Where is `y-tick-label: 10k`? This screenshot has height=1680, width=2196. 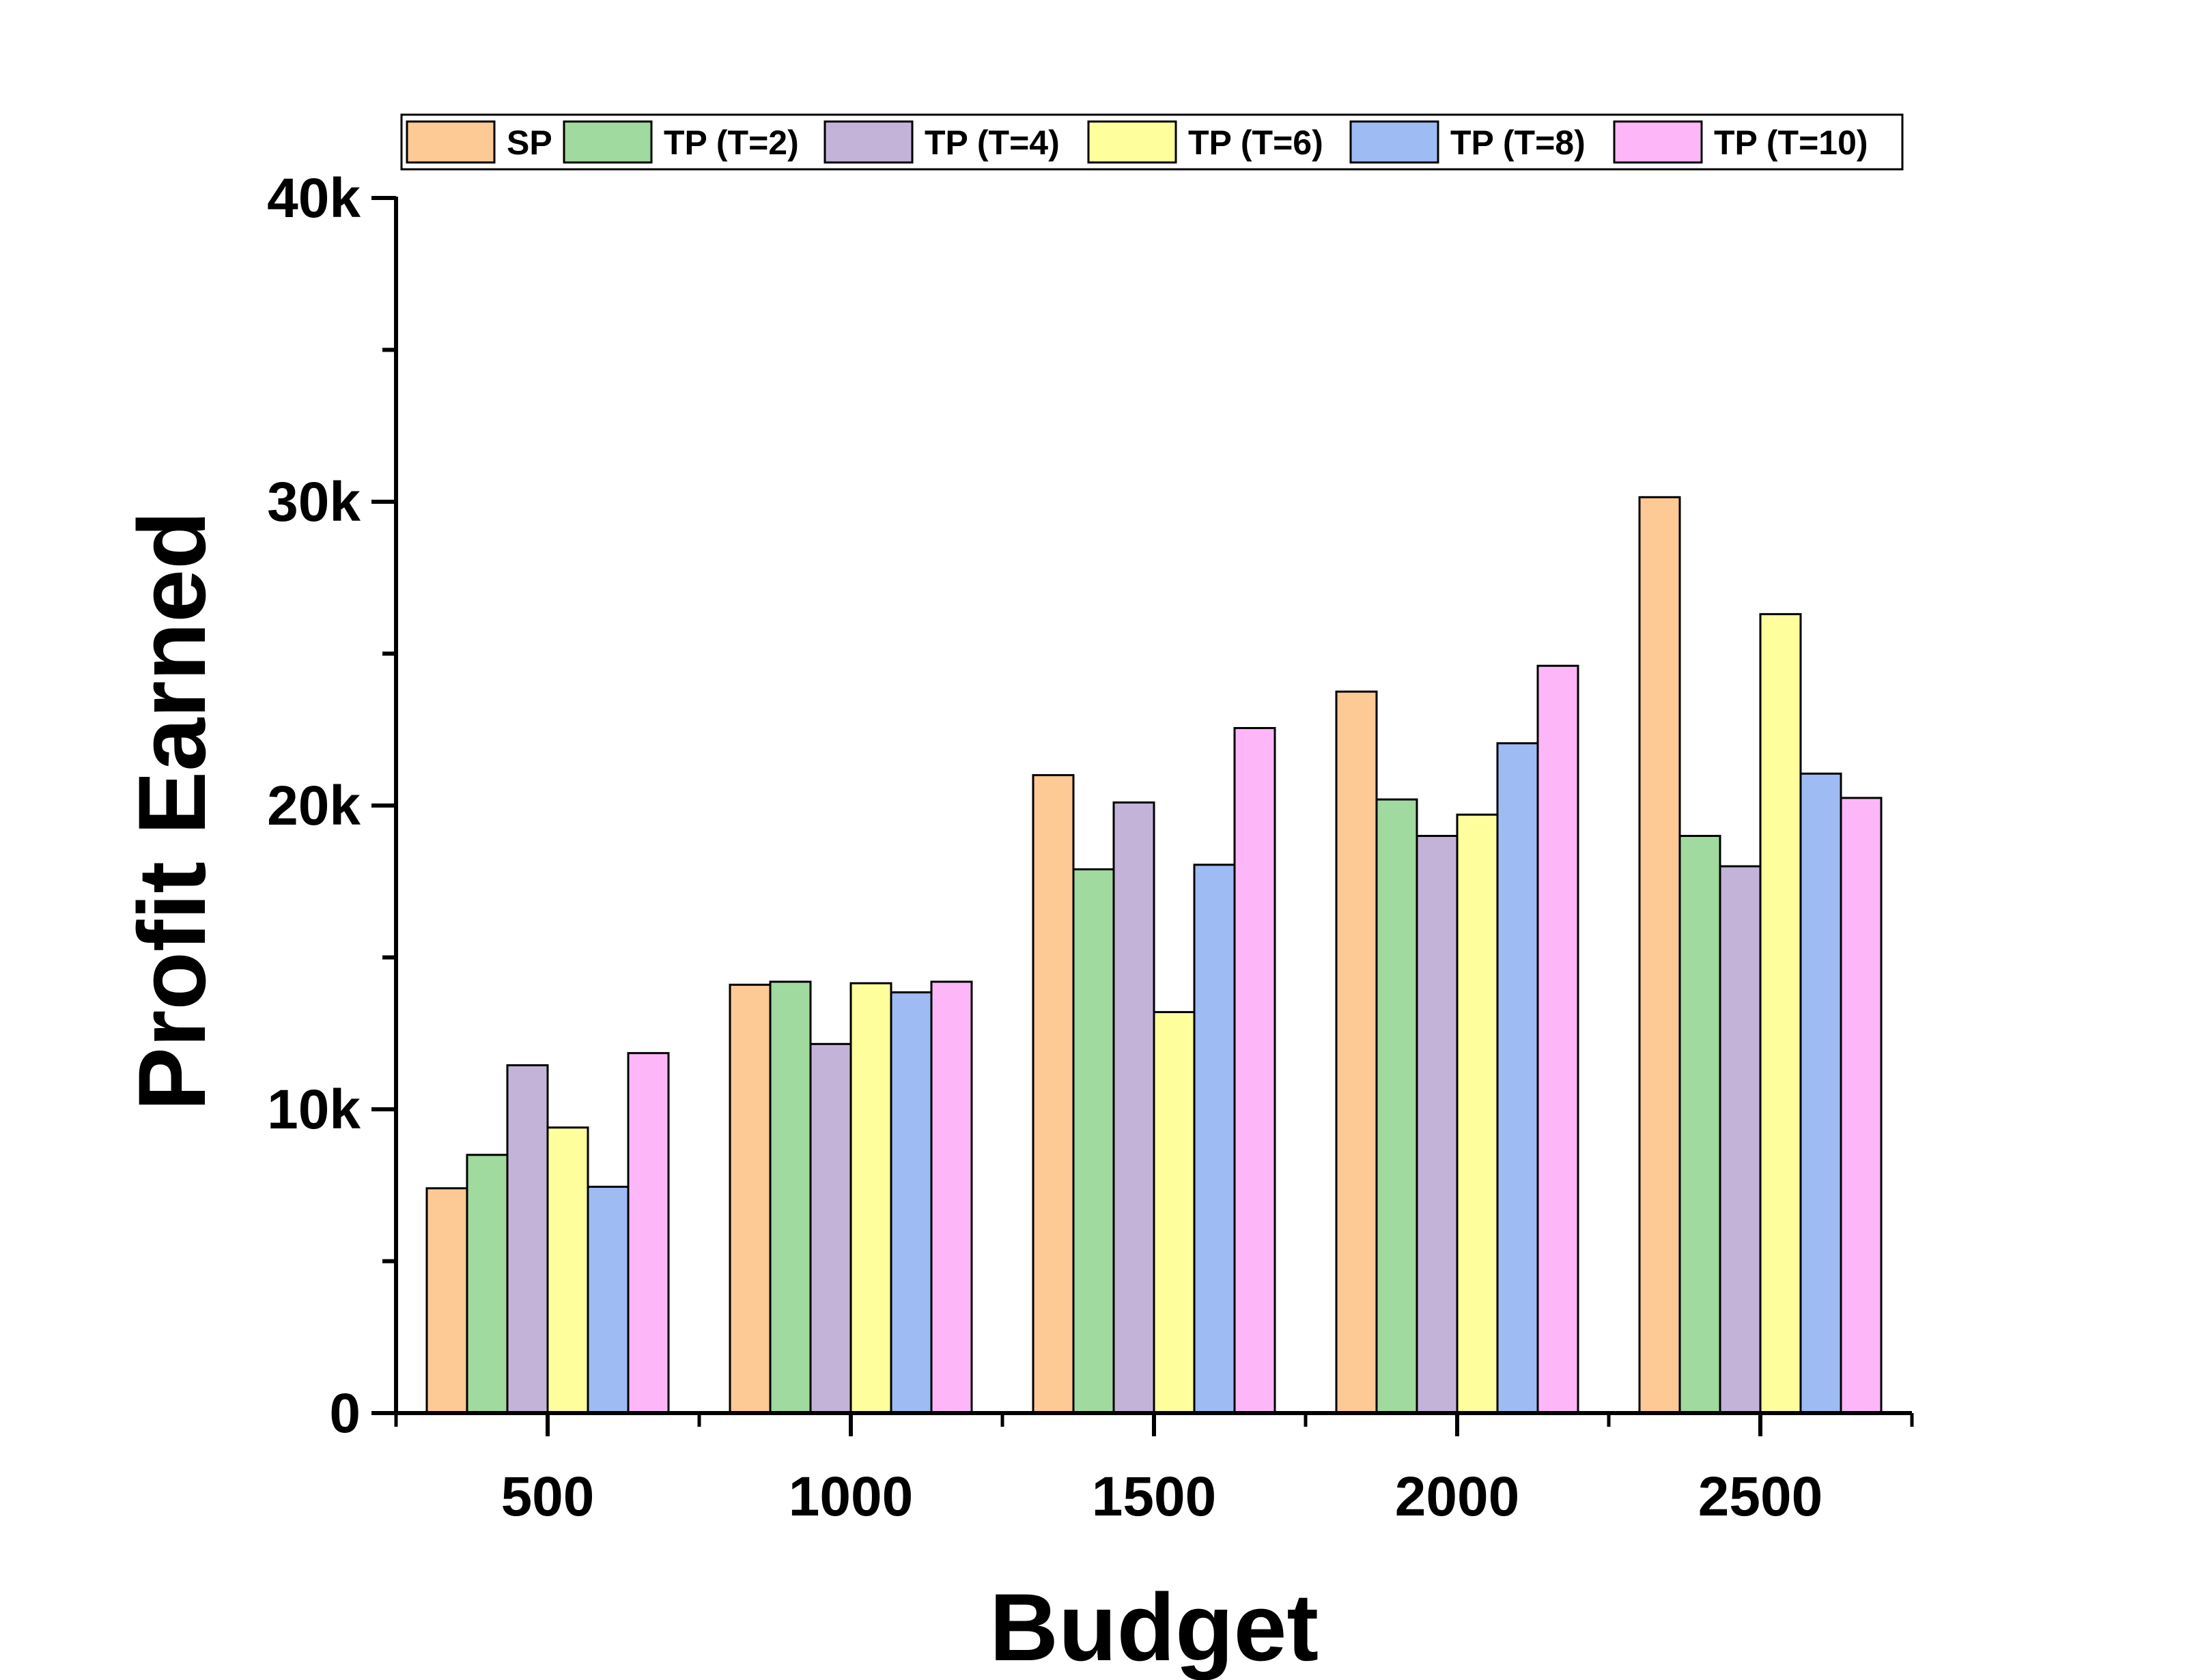
y-tick-label: 10k is located at coordinates (314, 1110).